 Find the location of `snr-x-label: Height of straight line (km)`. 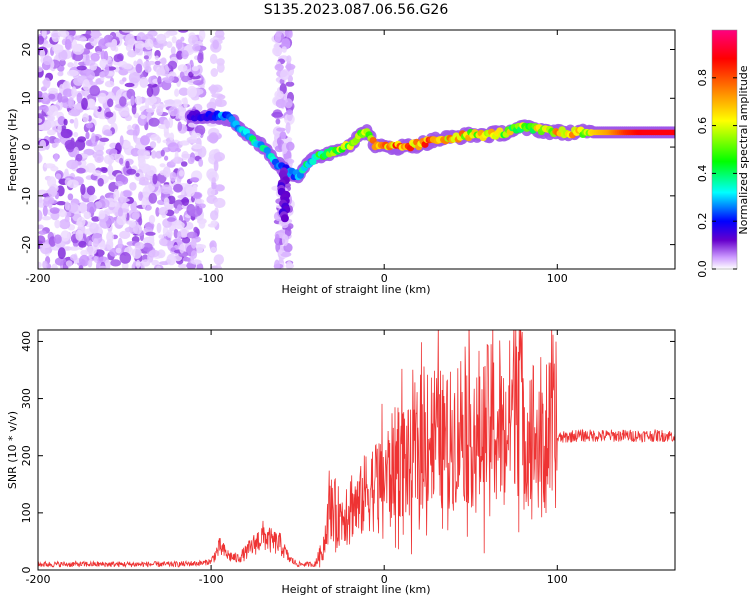

snr-x-label: Height of straight line (km) is located at coordinates (355, 589).